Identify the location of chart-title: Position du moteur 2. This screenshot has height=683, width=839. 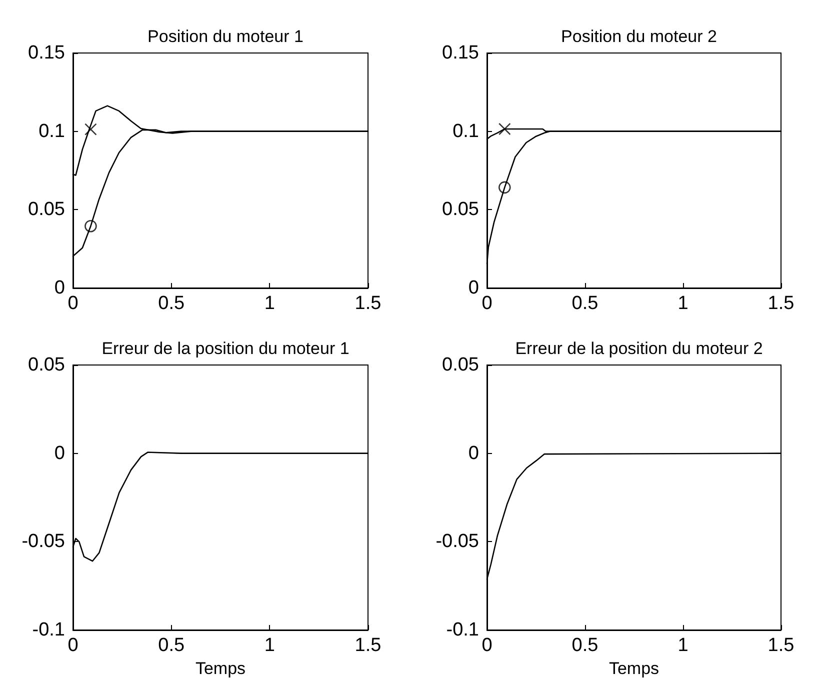
(639, 36).